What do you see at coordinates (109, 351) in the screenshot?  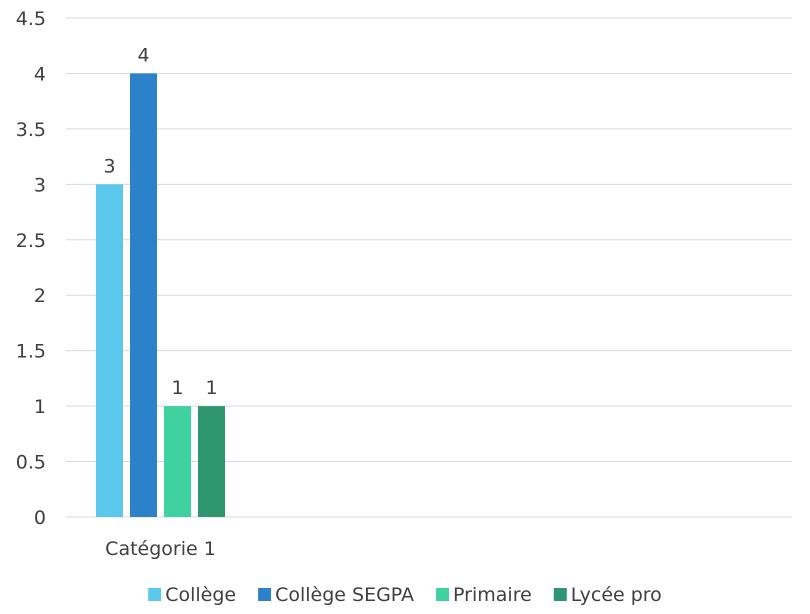 I see `bar-coll-ge` at bounding box center [109, 351].